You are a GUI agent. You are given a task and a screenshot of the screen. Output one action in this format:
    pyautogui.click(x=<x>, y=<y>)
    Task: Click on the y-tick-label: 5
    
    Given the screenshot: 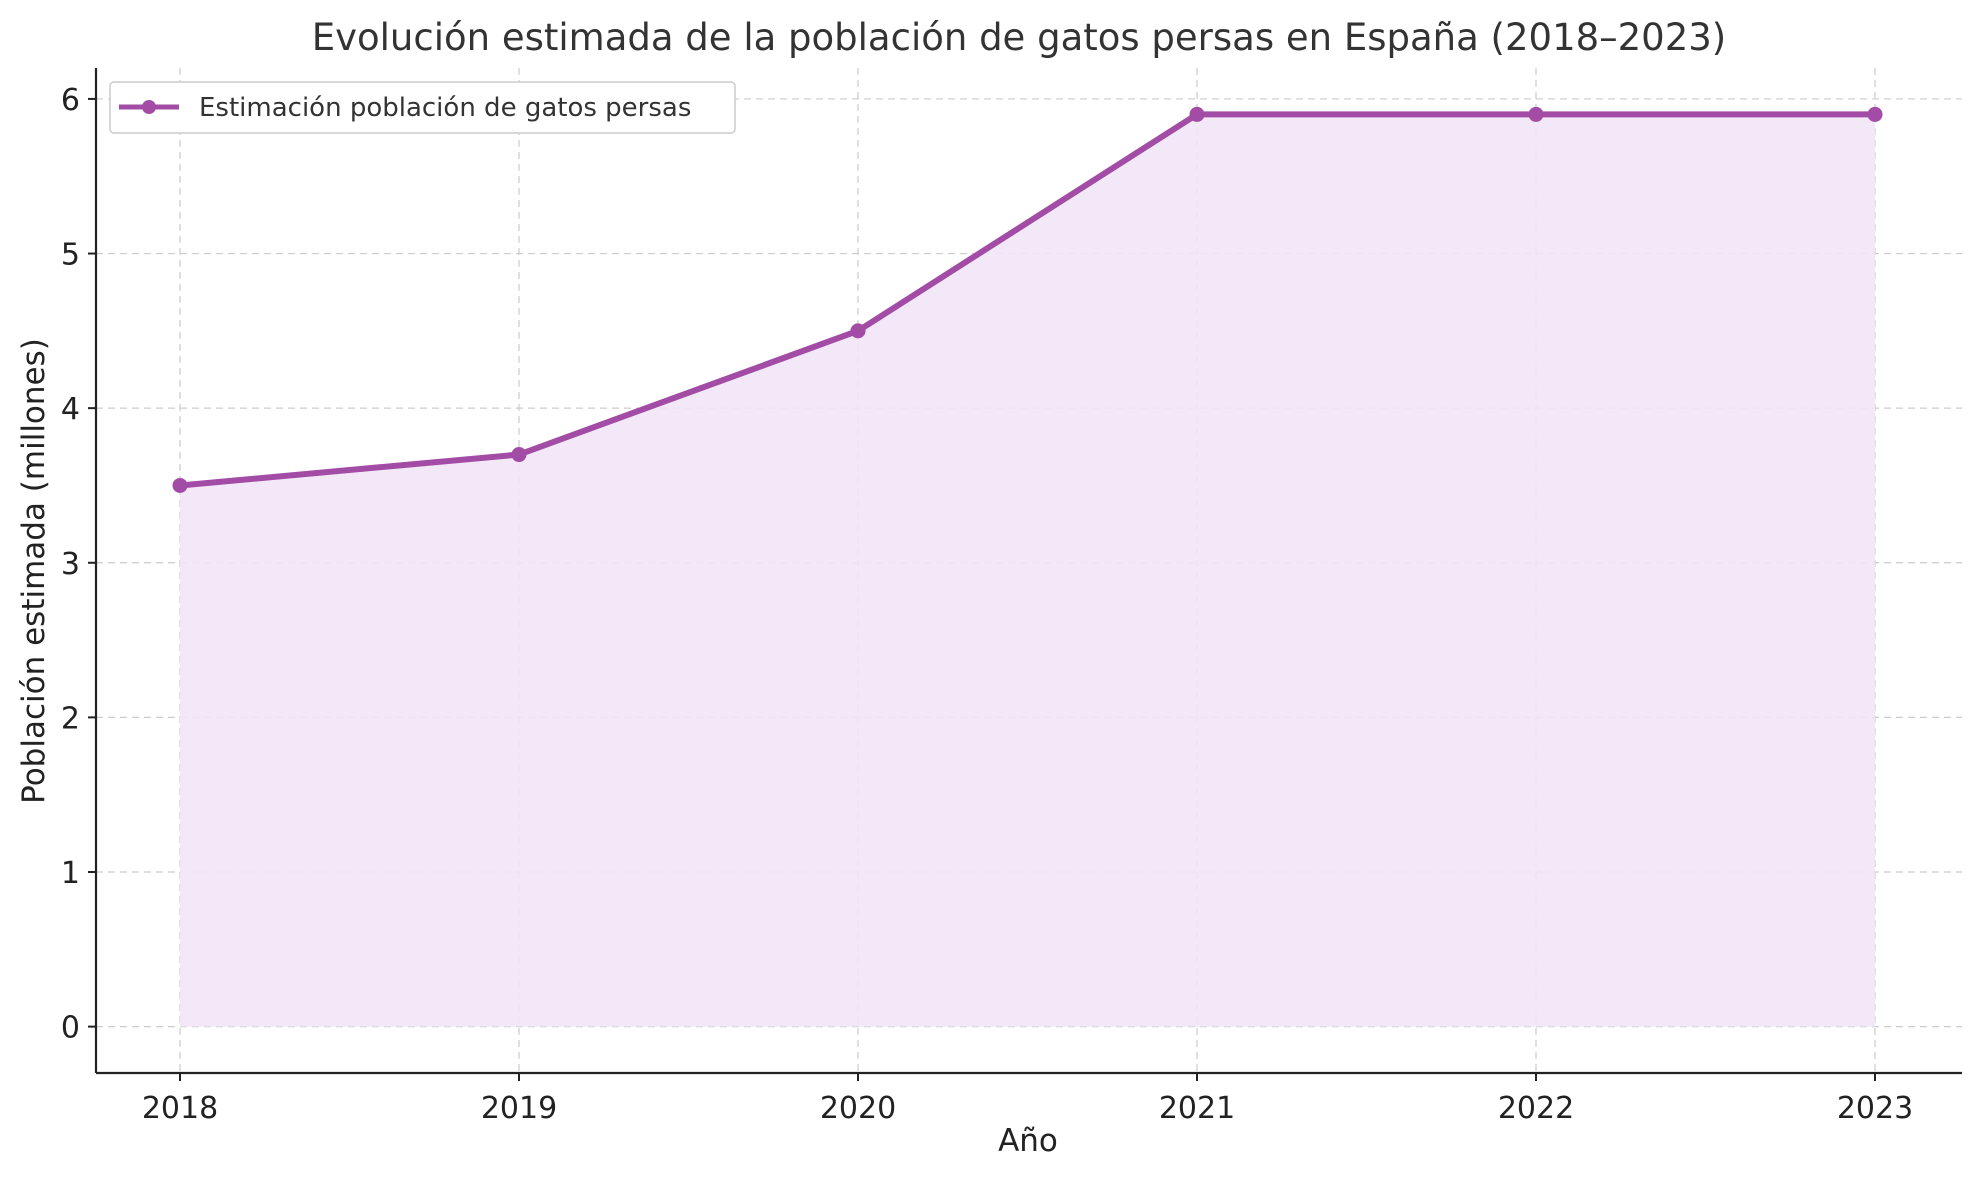 What is the action you would take?
    pyautogui.click(x=70, y=255)
    